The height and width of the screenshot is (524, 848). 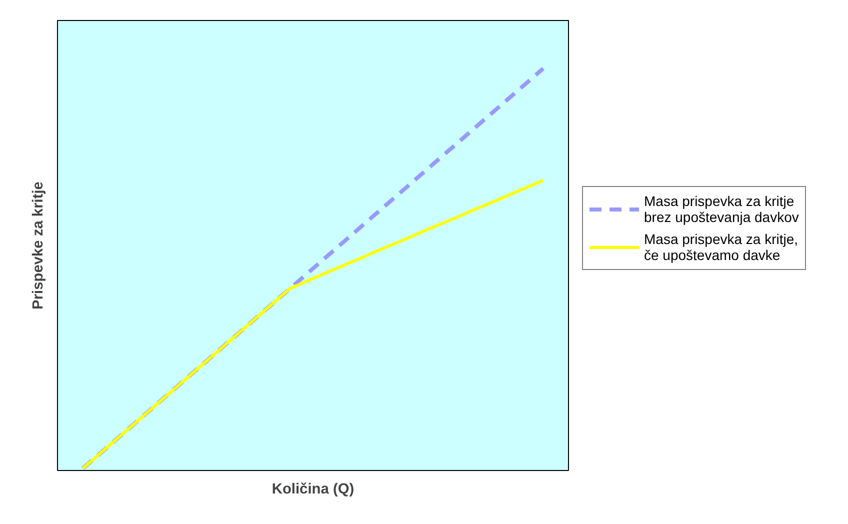 What do you see at coordinates (721, 247) in the screenshot?
I see `legend-label: Masa prispevka za kritje, če upoštevamo davke` at bounding box center [721, 247].